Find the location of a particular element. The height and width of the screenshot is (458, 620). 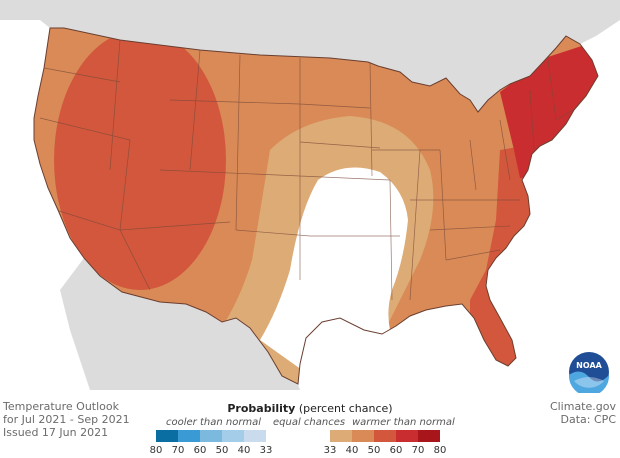

legend-cooler-label: cooler than normal is located at coordinates (214, 422).